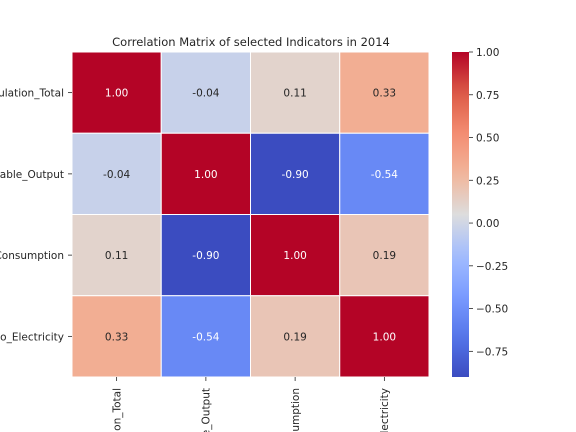 This screenshot has width=576, height=432. What do you see at coordinates (32, 175) in the screenshot?
I see `row-tick-label: wable_Output` at bounding box center [32, 175].